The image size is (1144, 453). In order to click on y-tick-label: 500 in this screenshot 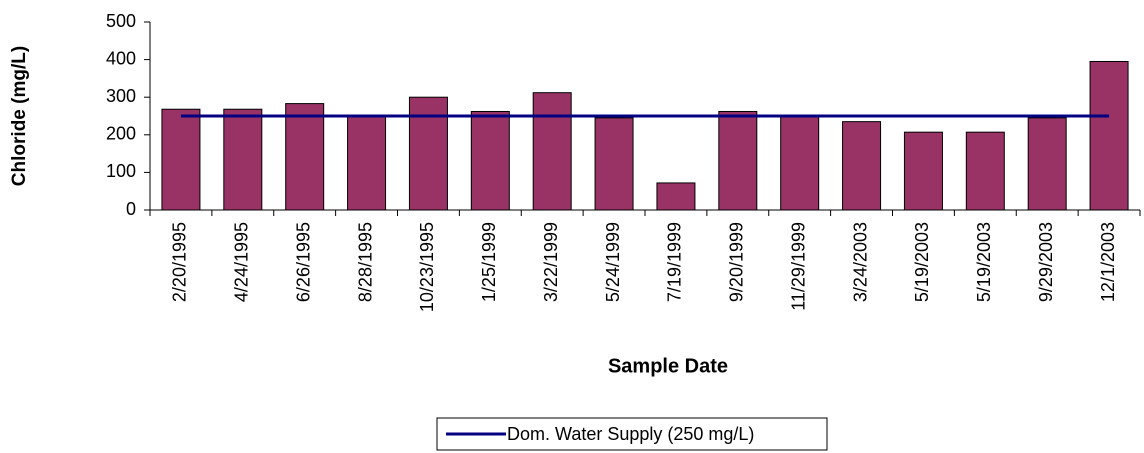, I will do `click(121, 21)`.